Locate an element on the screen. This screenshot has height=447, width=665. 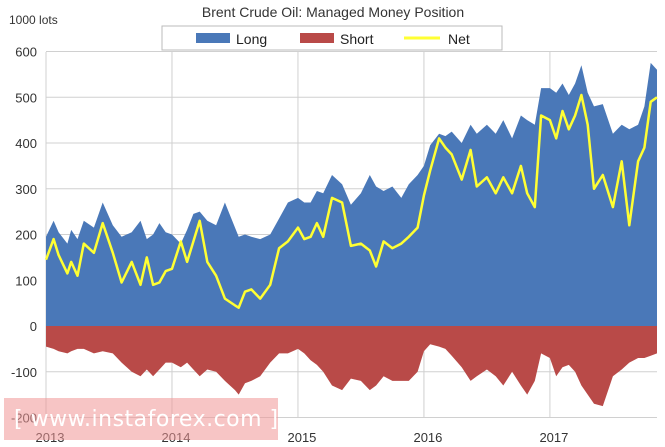
watermark: [ www.instaforex.com ] is located at coordinates (141, 419).